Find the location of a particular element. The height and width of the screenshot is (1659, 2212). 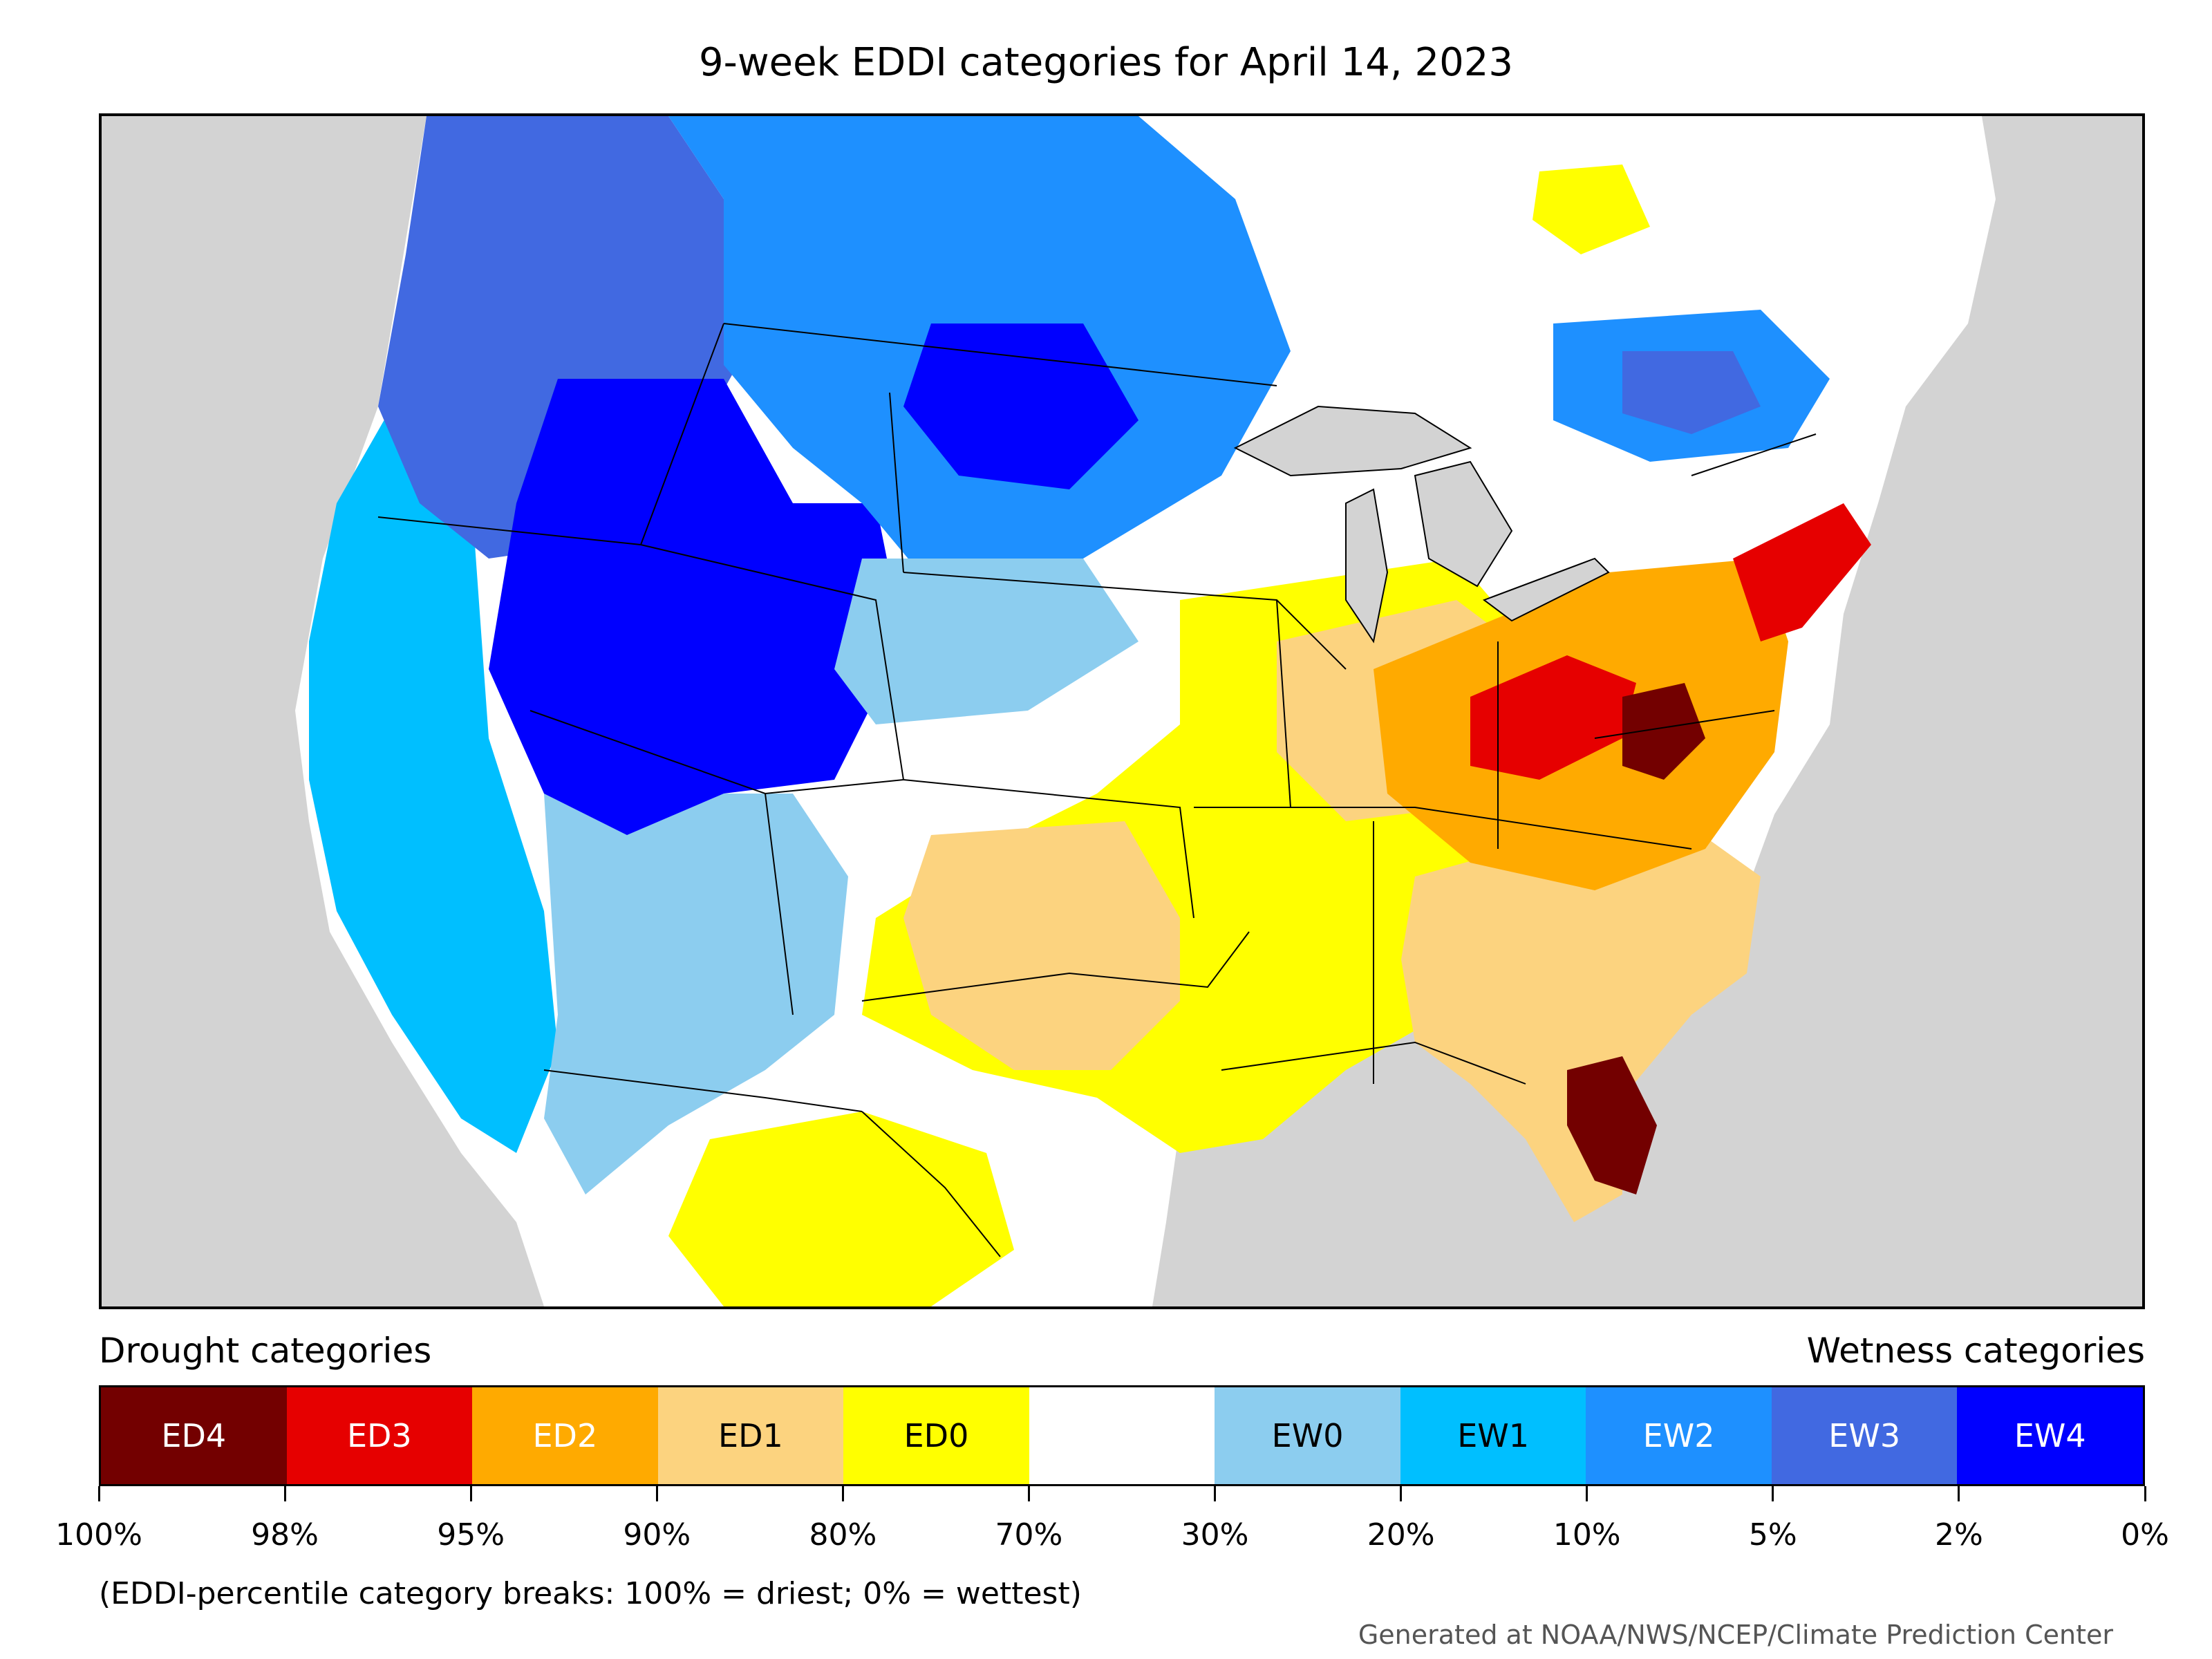

region-great-basin is located at coordinates (696, 607).